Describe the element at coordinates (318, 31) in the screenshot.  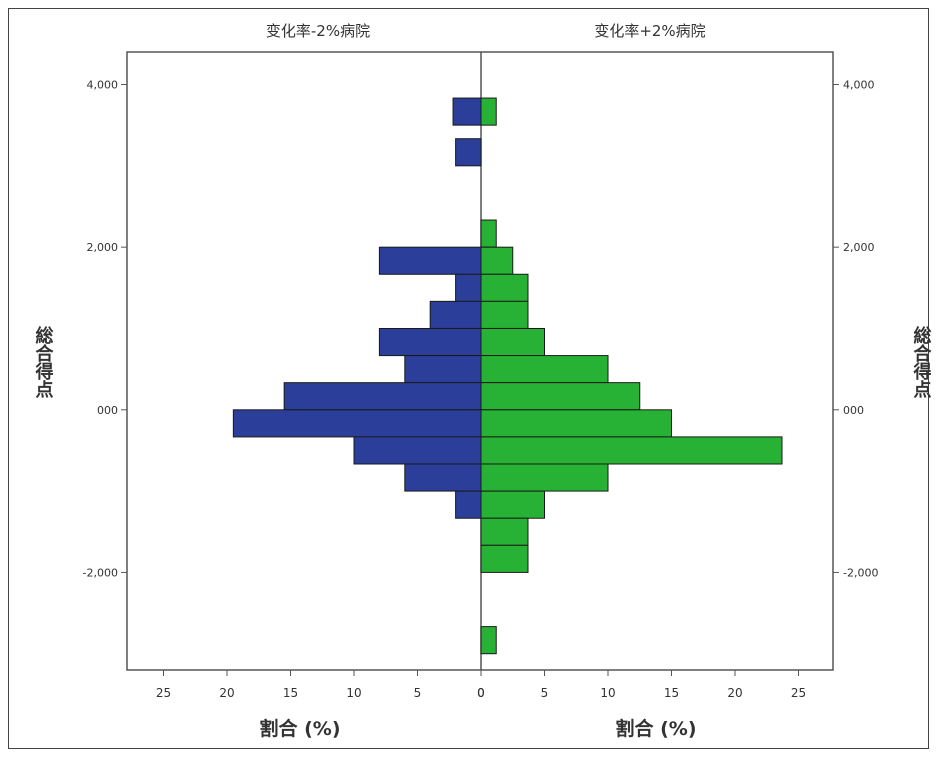
I see `left-panel-title: 变化率-2%病院` at that location.